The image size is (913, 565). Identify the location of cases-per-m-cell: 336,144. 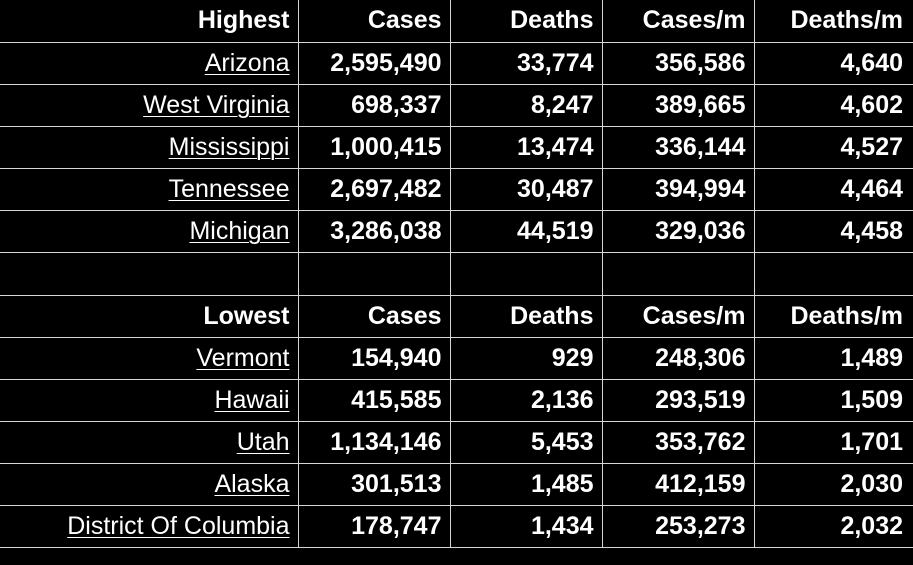
(678, 147).